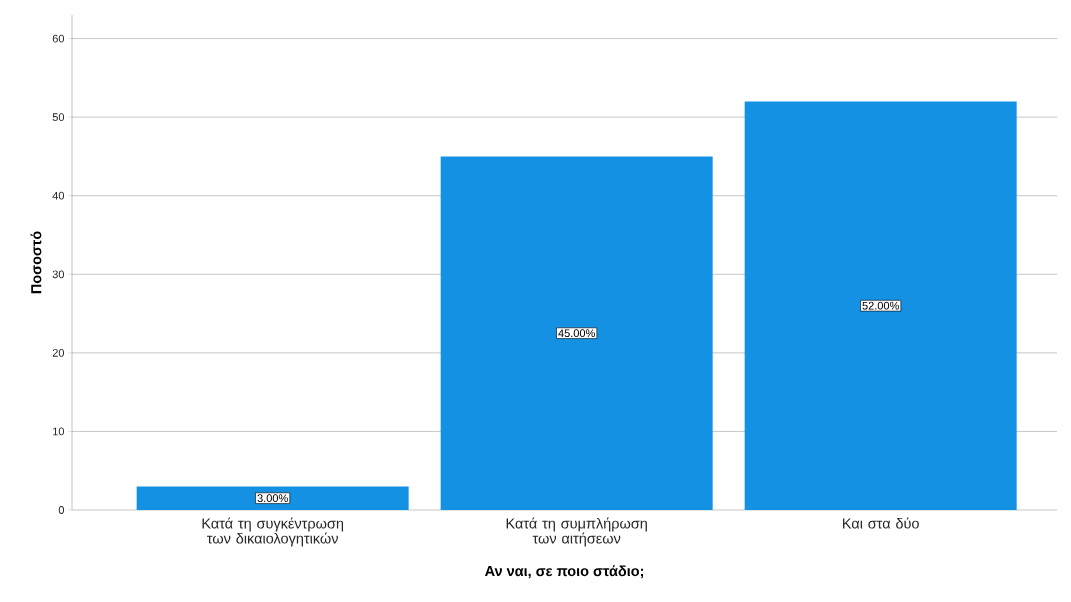 The height and width of the screenshot is (602, 1071). What do you see at coordinates (58, 117) in the screenshot?
I see `y-tick-label: 50` at bounding box center [58, 117].